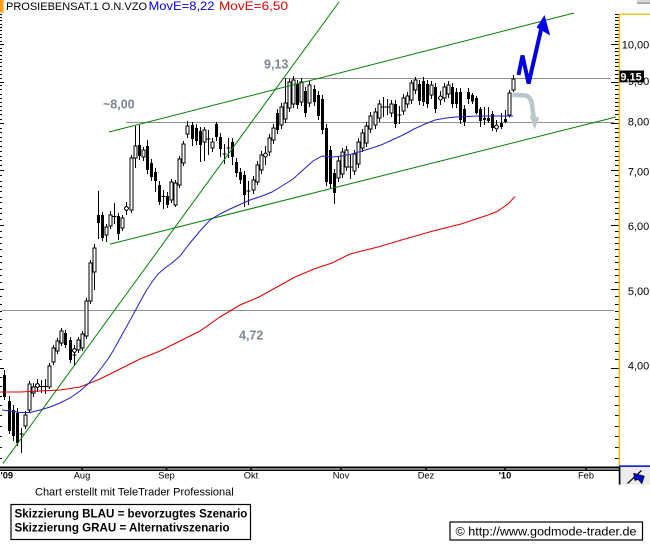  Describe the element at coordinates (251, 336) in the screenshot. I see `svg-text: 4,72` at that location.